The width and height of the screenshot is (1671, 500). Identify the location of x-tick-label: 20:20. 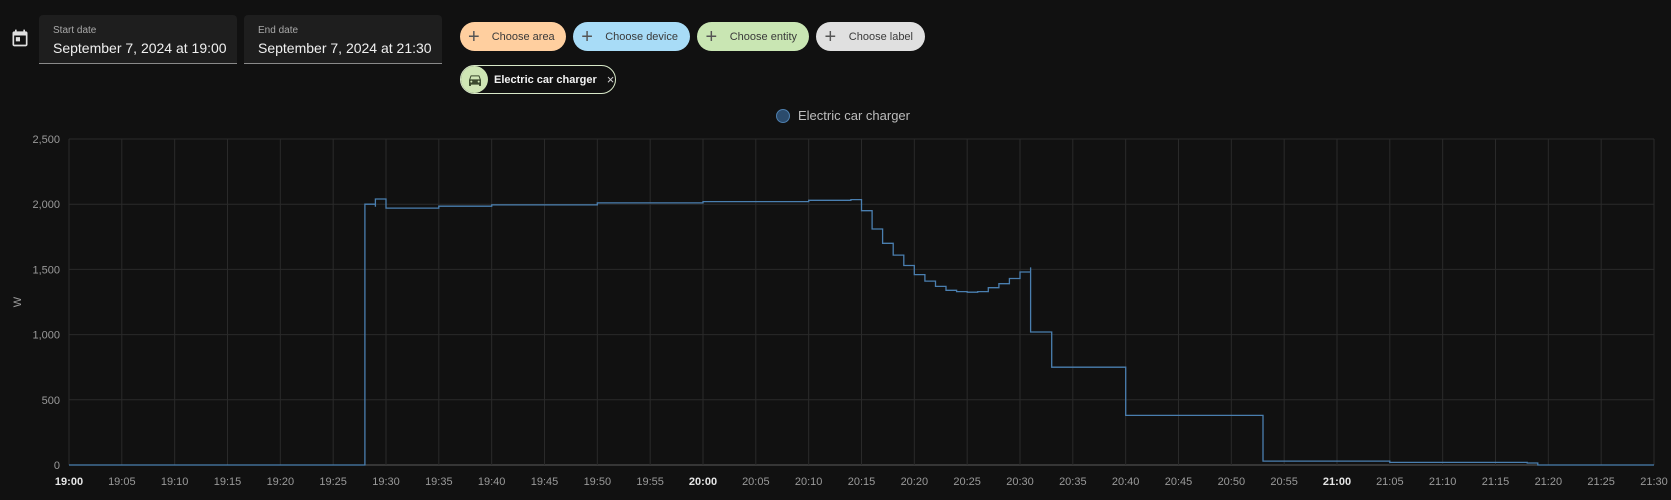
(915, 482).